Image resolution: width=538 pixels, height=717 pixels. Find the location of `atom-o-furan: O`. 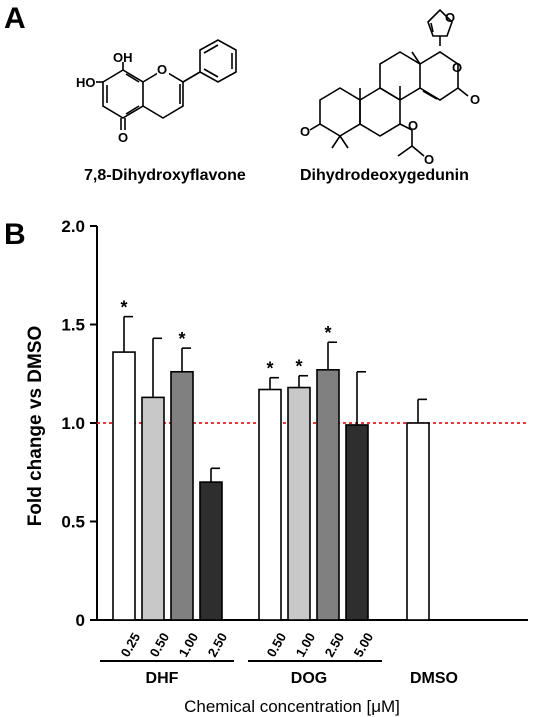

atom-o-furan: O is located at coordinates (450, 17).